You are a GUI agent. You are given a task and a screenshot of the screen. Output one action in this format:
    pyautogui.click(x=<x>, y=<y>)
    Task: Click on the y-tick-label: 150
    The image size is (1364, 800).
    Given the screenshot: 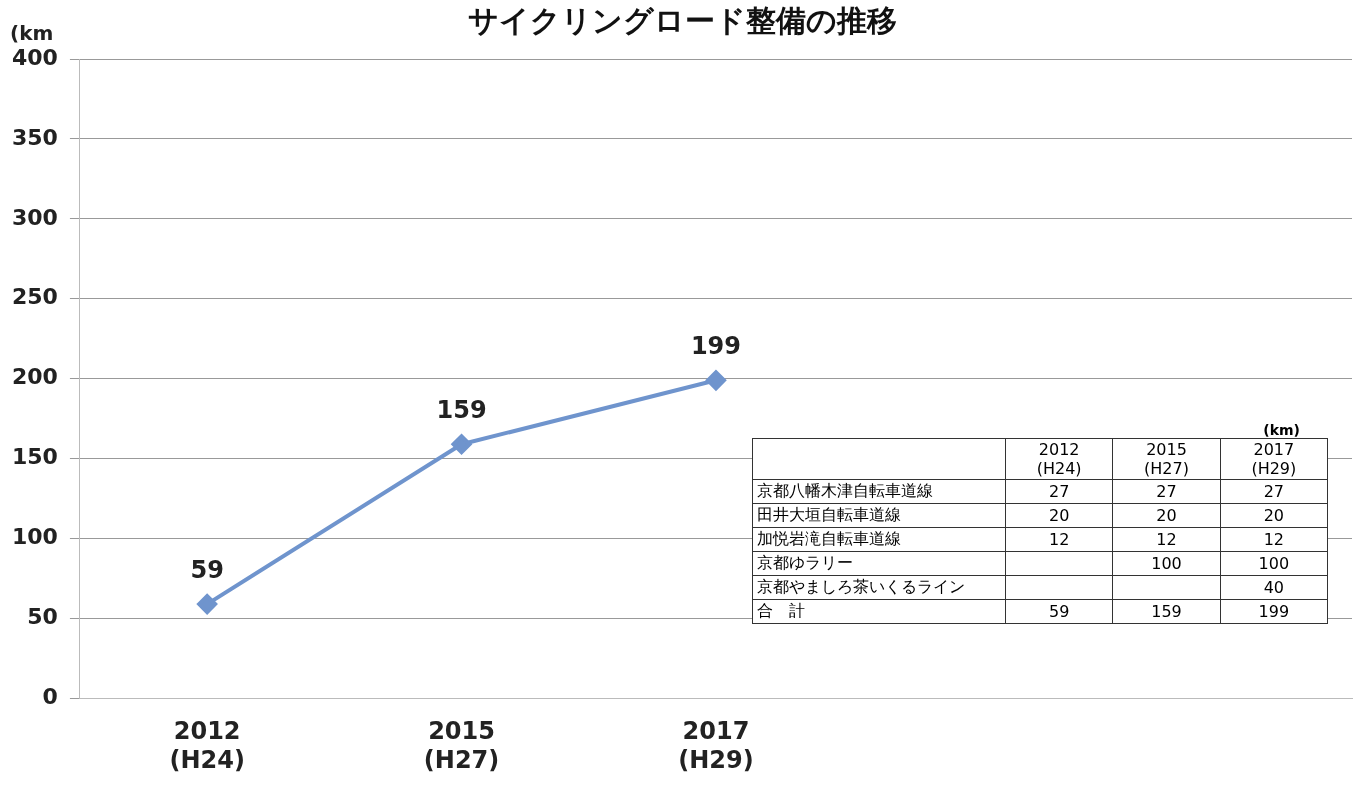 What is the action you would take?
    pyautogui.click(x=34, y=457)
    